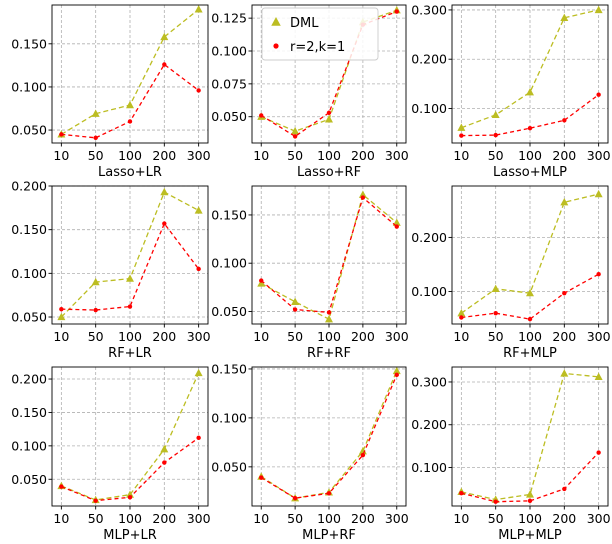 This screenshot has width=612, height=544. Describe the element at coordinates (129, 535) in the screenshot. I see `x-axis-label: MLP+LR` at that location.